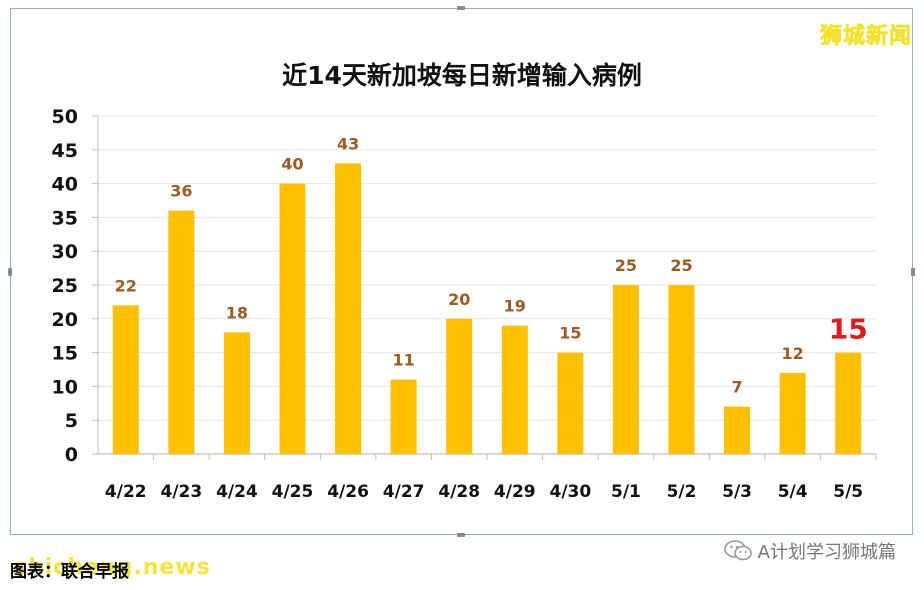 Image resolution: width=924 pixels, height=590 pixels. I want to click on resize-handle-top, so click(461, 8).